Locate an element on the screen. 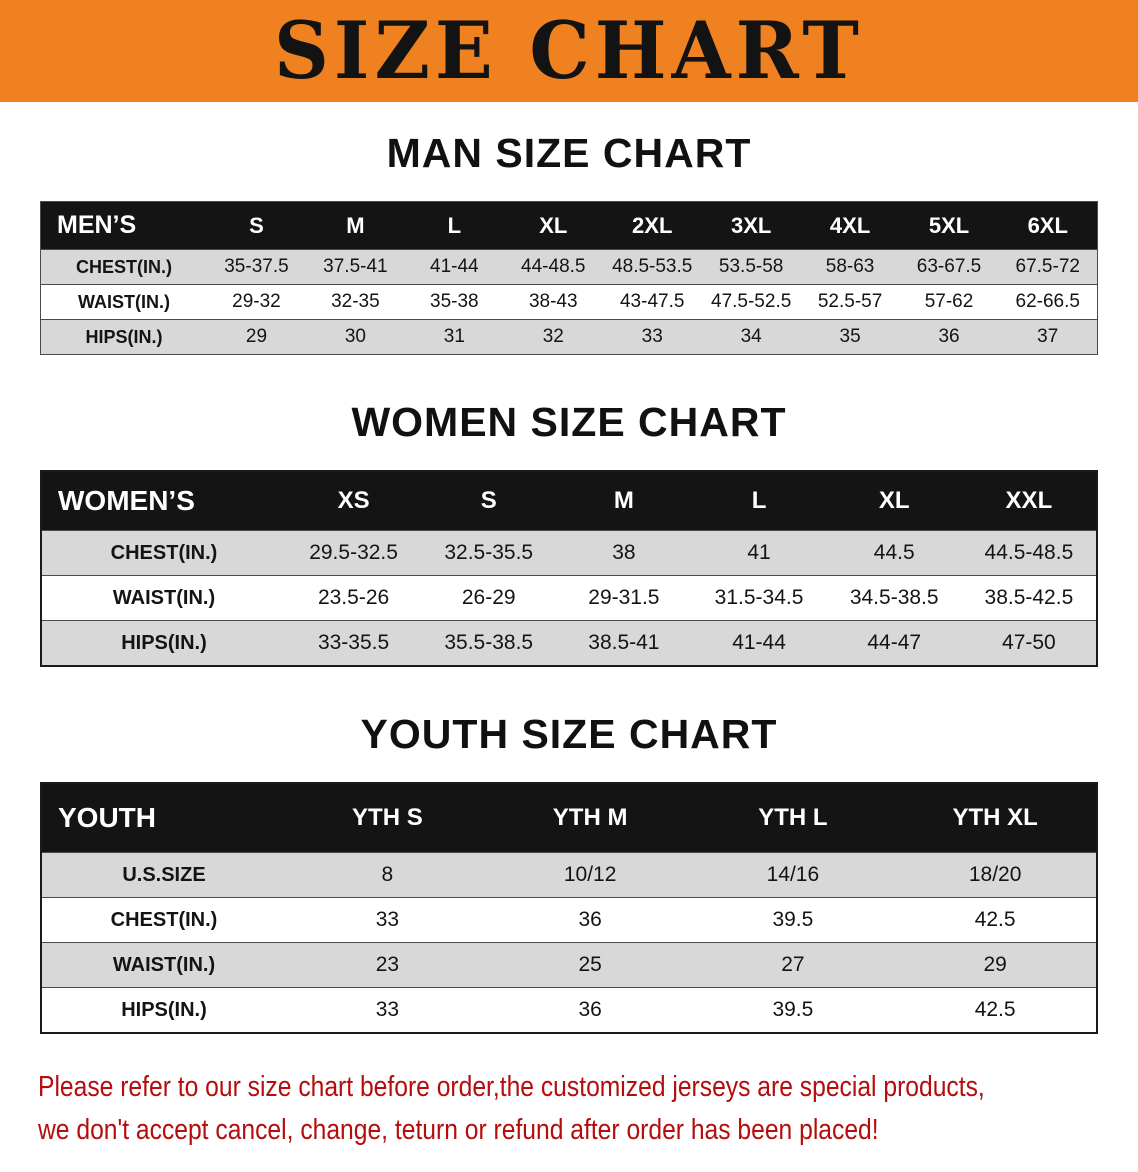 This screenshot has width=1138, height=1172. measurement-value: 32-35 is located at coordinates (355, 302).